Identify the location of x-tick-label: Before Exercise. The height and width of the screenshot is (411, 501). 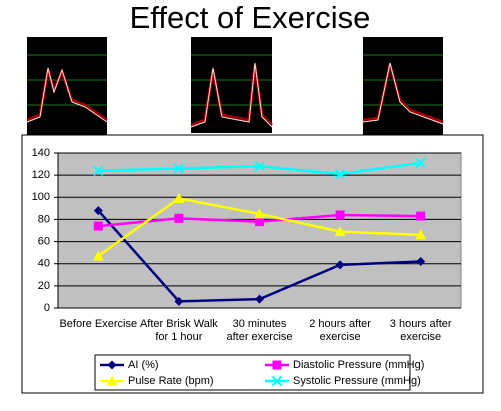
(98, 324).